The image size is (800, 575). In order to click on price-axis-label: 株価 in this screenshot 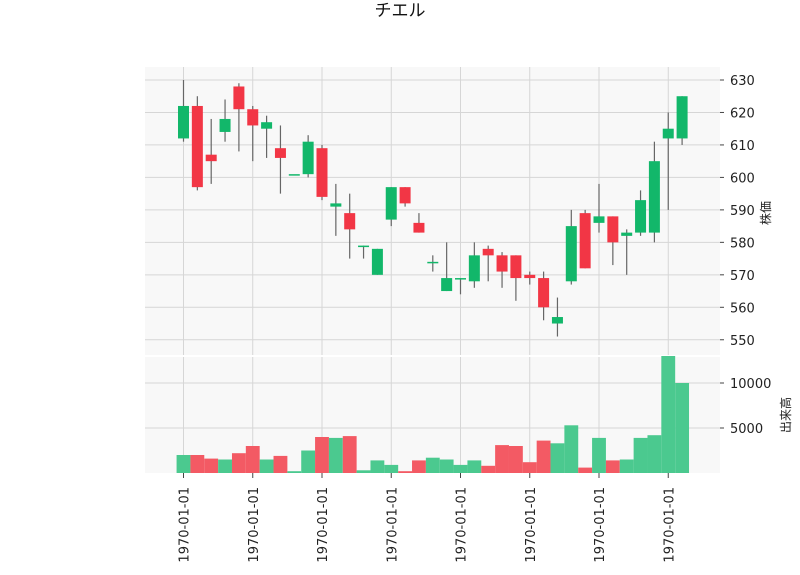, I will do `click(765, 213)`.